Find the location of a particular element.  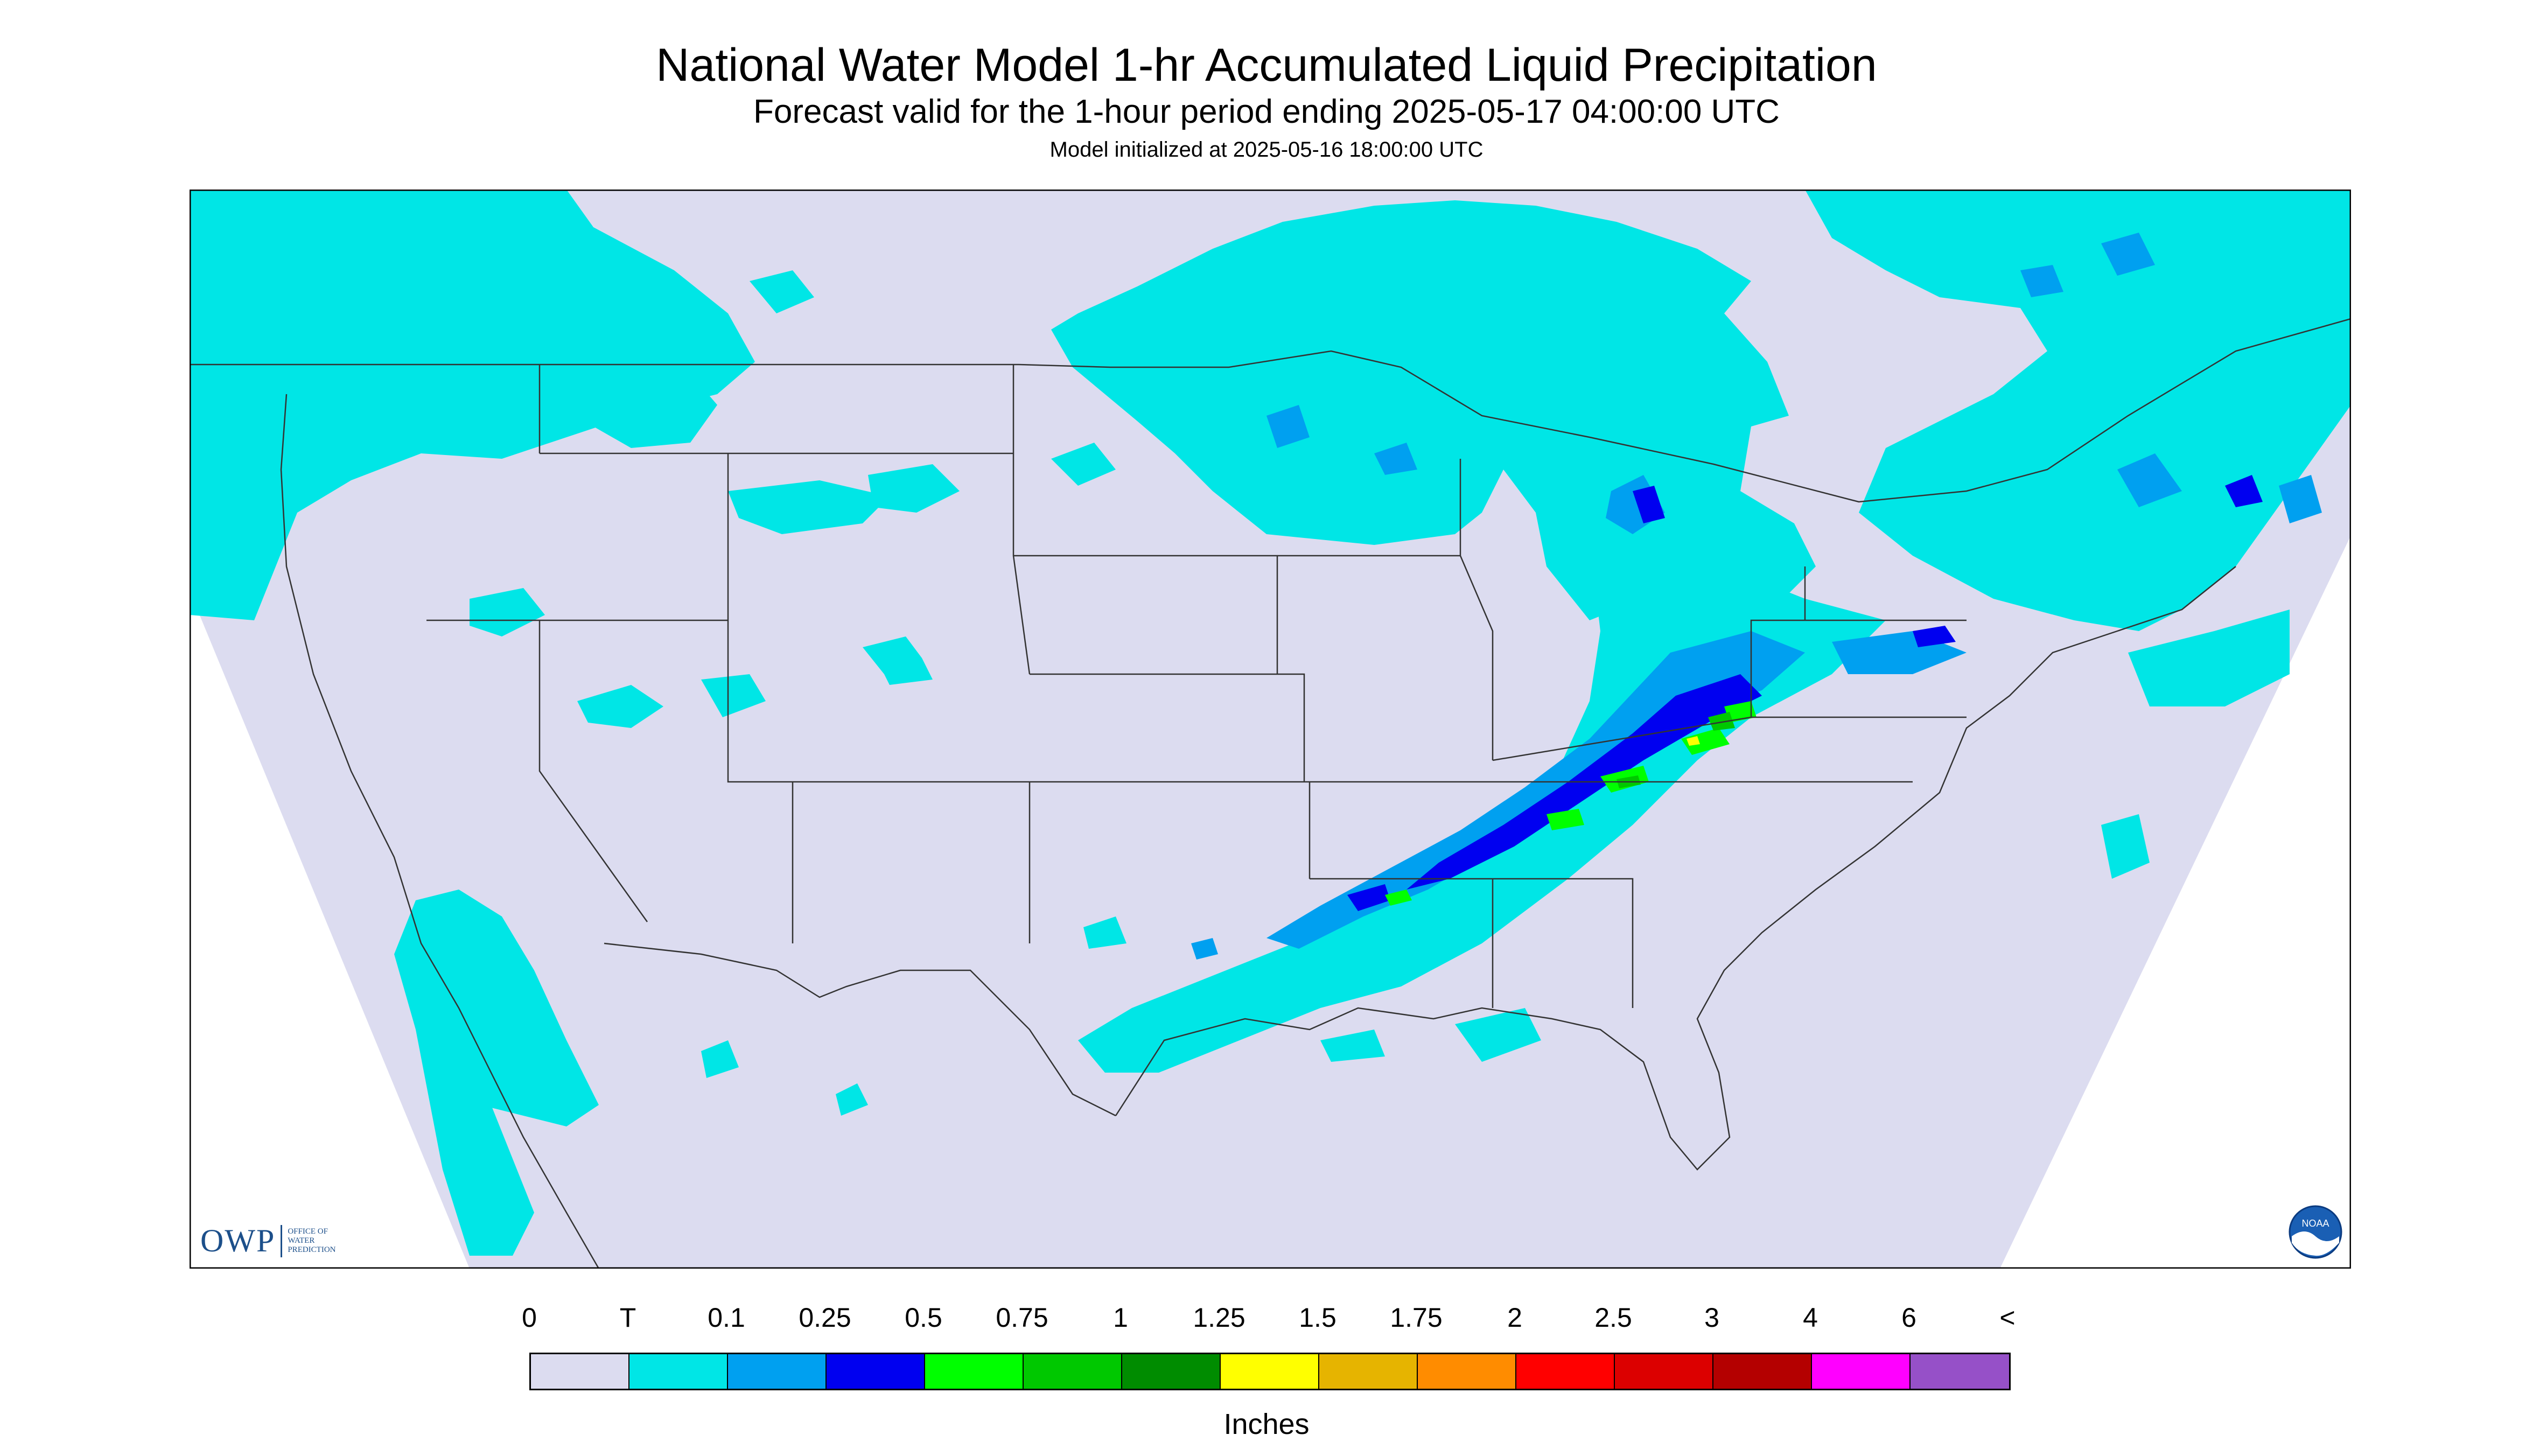

canada-us-border is located at coordinates (1270, 410).